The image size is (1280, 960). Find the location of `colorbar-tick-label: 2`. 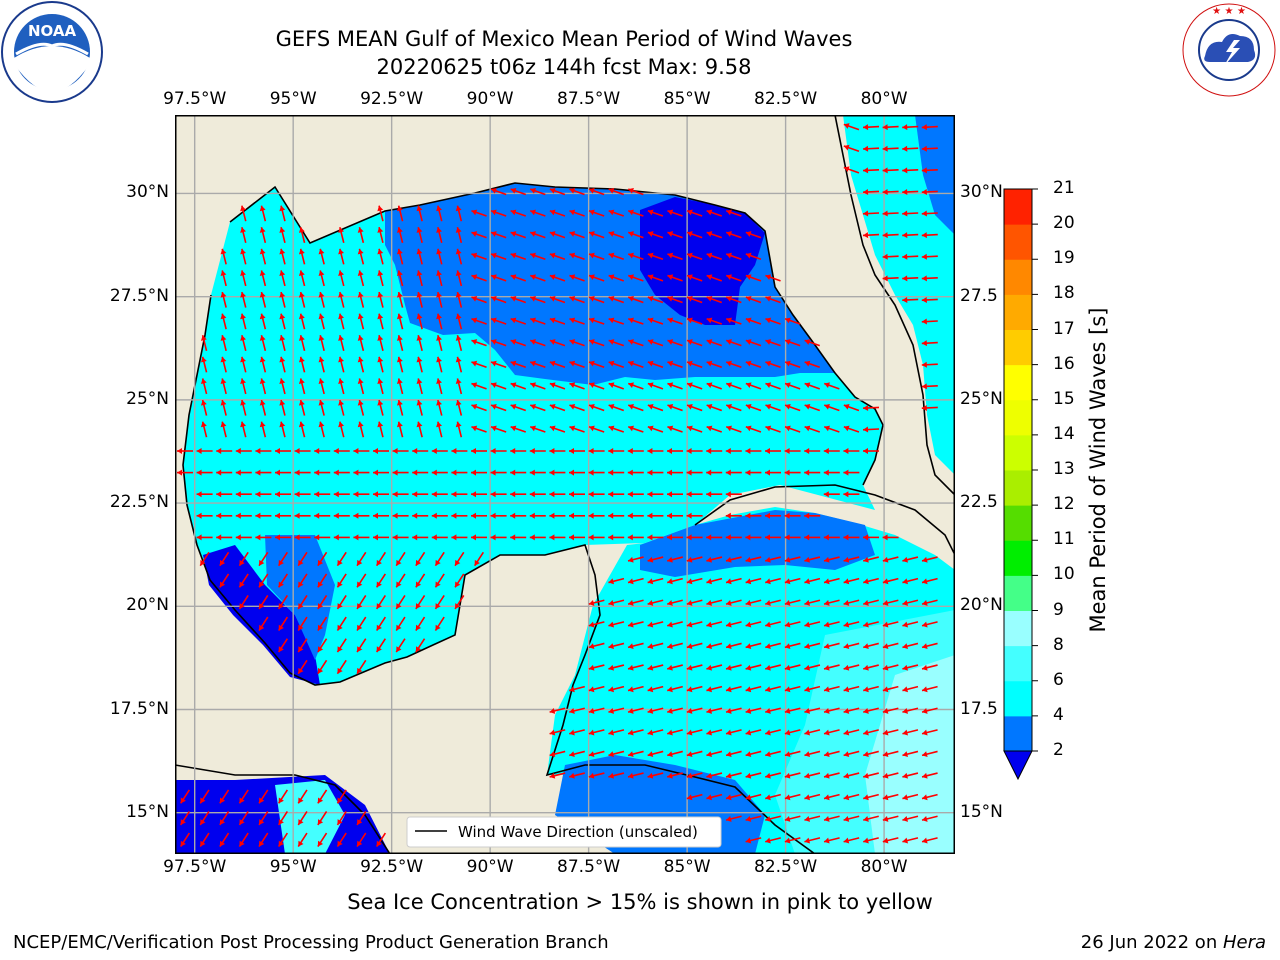

colorbar-tick-label: 2 is located at coordinates (1058, 750).